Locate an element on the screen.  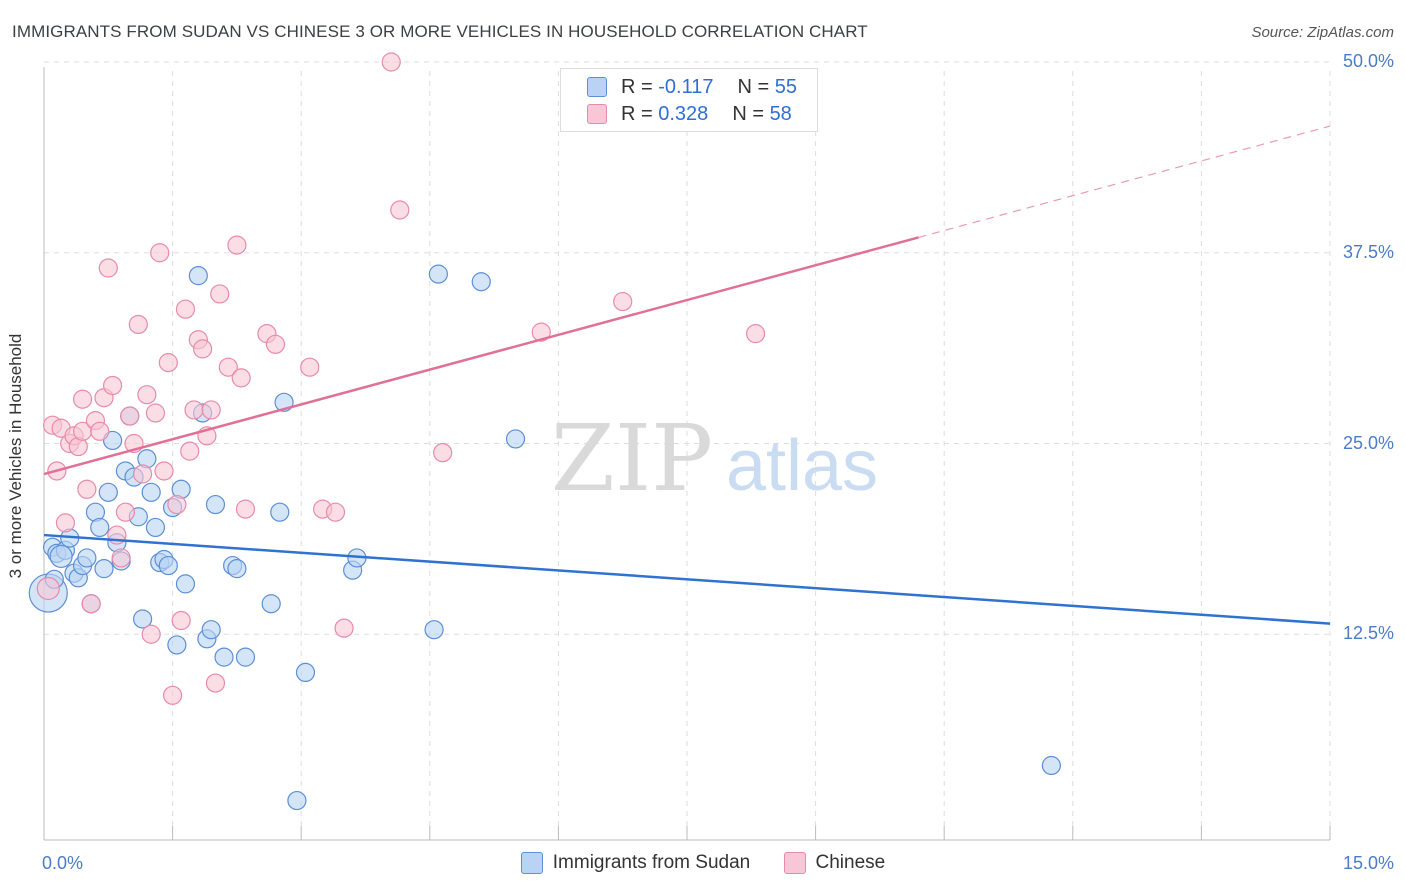
stats-legend-row-chinese: R = 0.328 N = 58 is located at coordinates (689, 114).